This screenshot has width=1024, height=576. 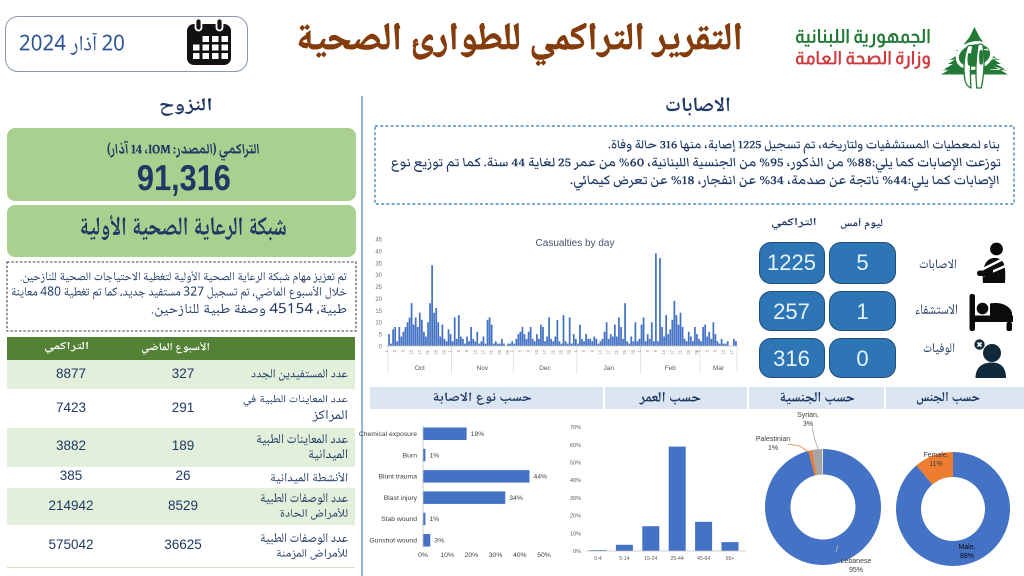 I want to click on svg-text: Blunt trauma, so click(x=397, y=477).